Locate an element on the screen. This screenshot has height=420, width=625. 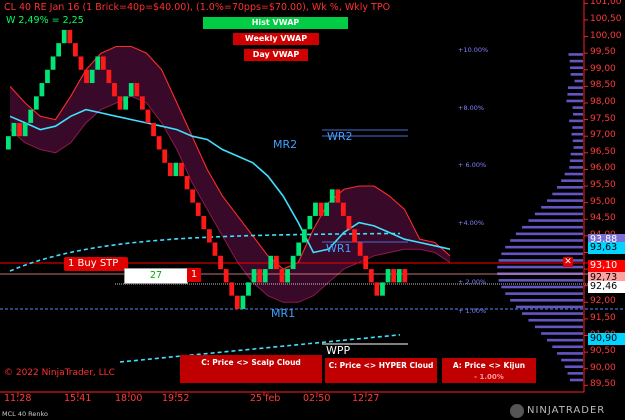
price-axis-label: 99,50 is located at coordinates (603, 52).